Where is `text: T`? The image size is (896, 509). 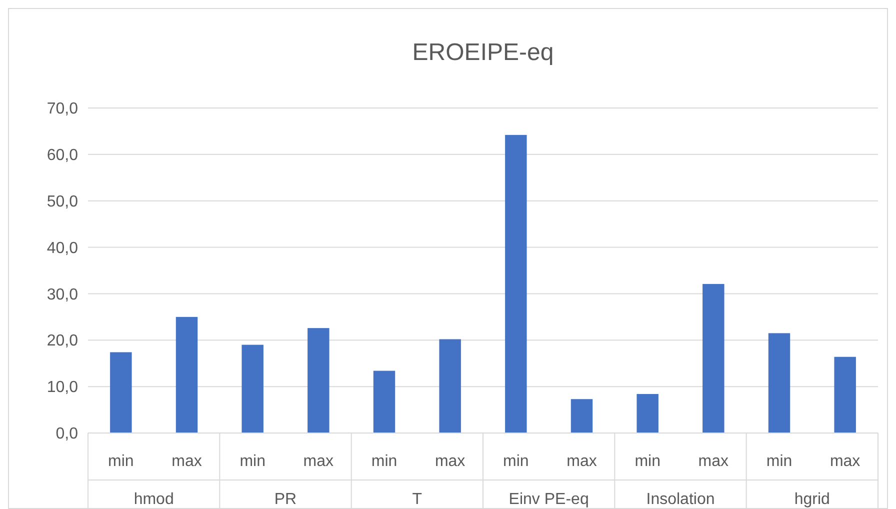
text: T is located at coordinates (417, 499).